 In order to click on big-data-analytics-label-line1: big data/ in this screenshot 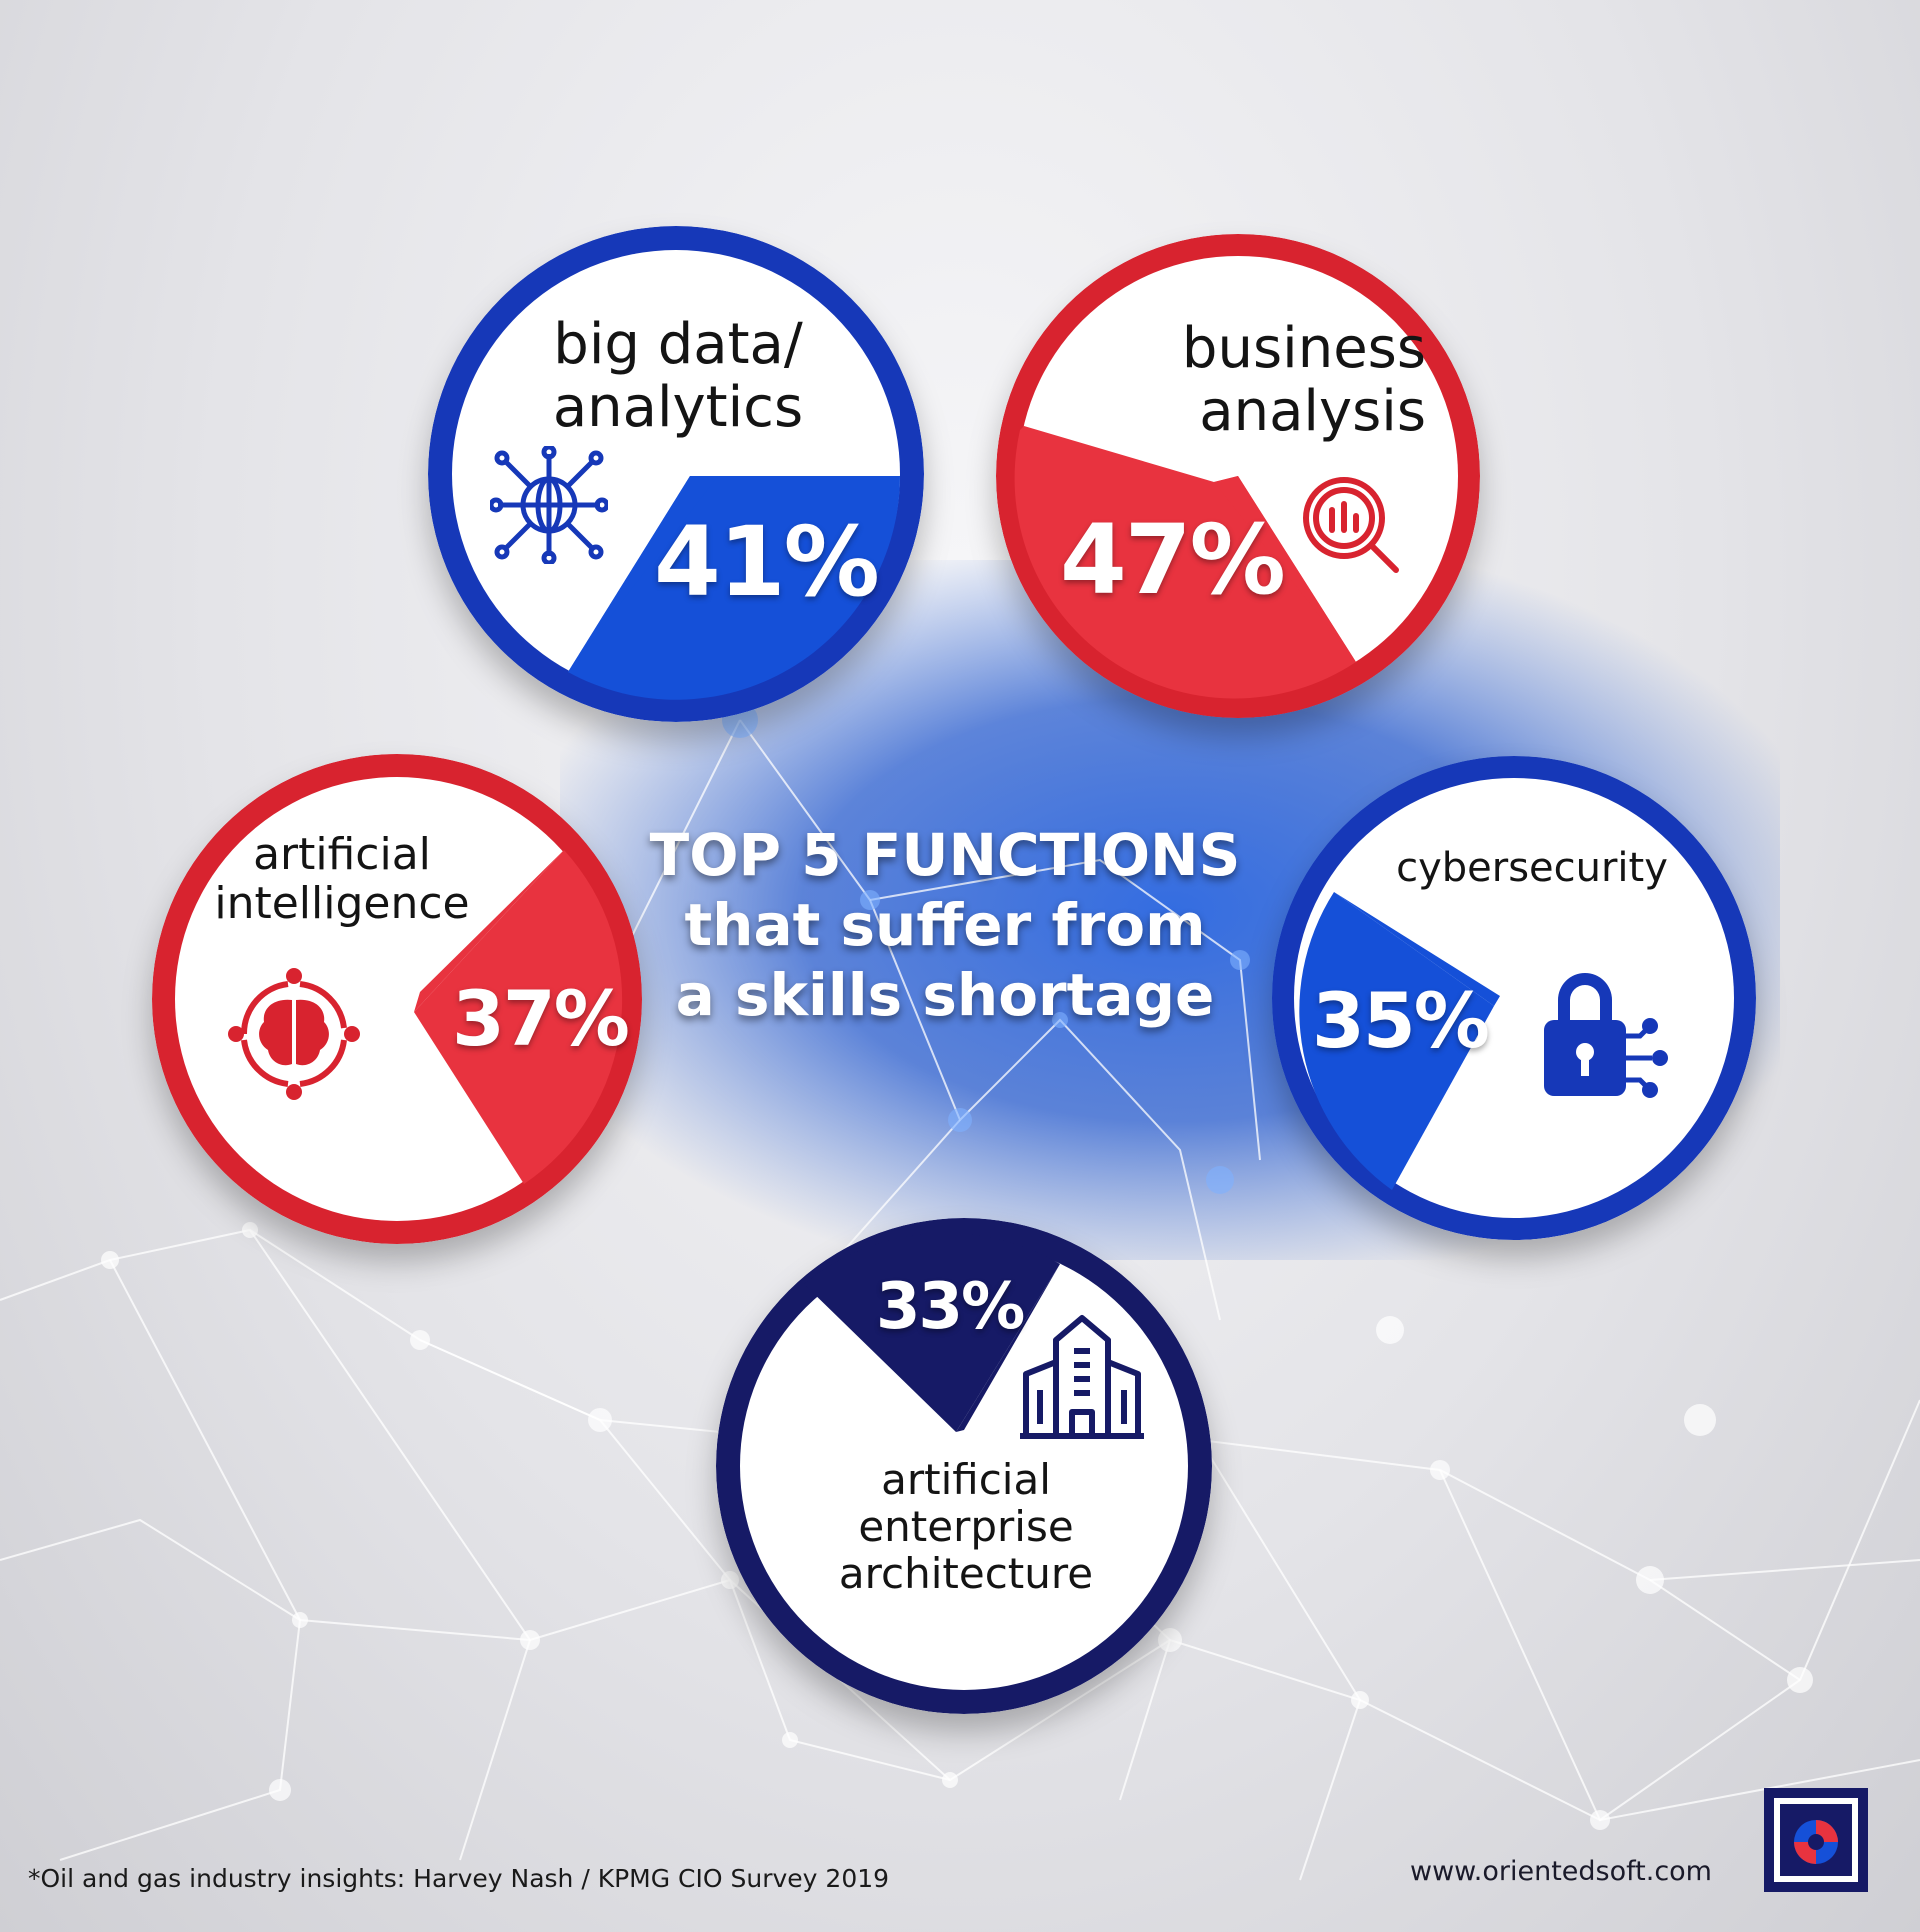, I will do `click(678, 344)`.